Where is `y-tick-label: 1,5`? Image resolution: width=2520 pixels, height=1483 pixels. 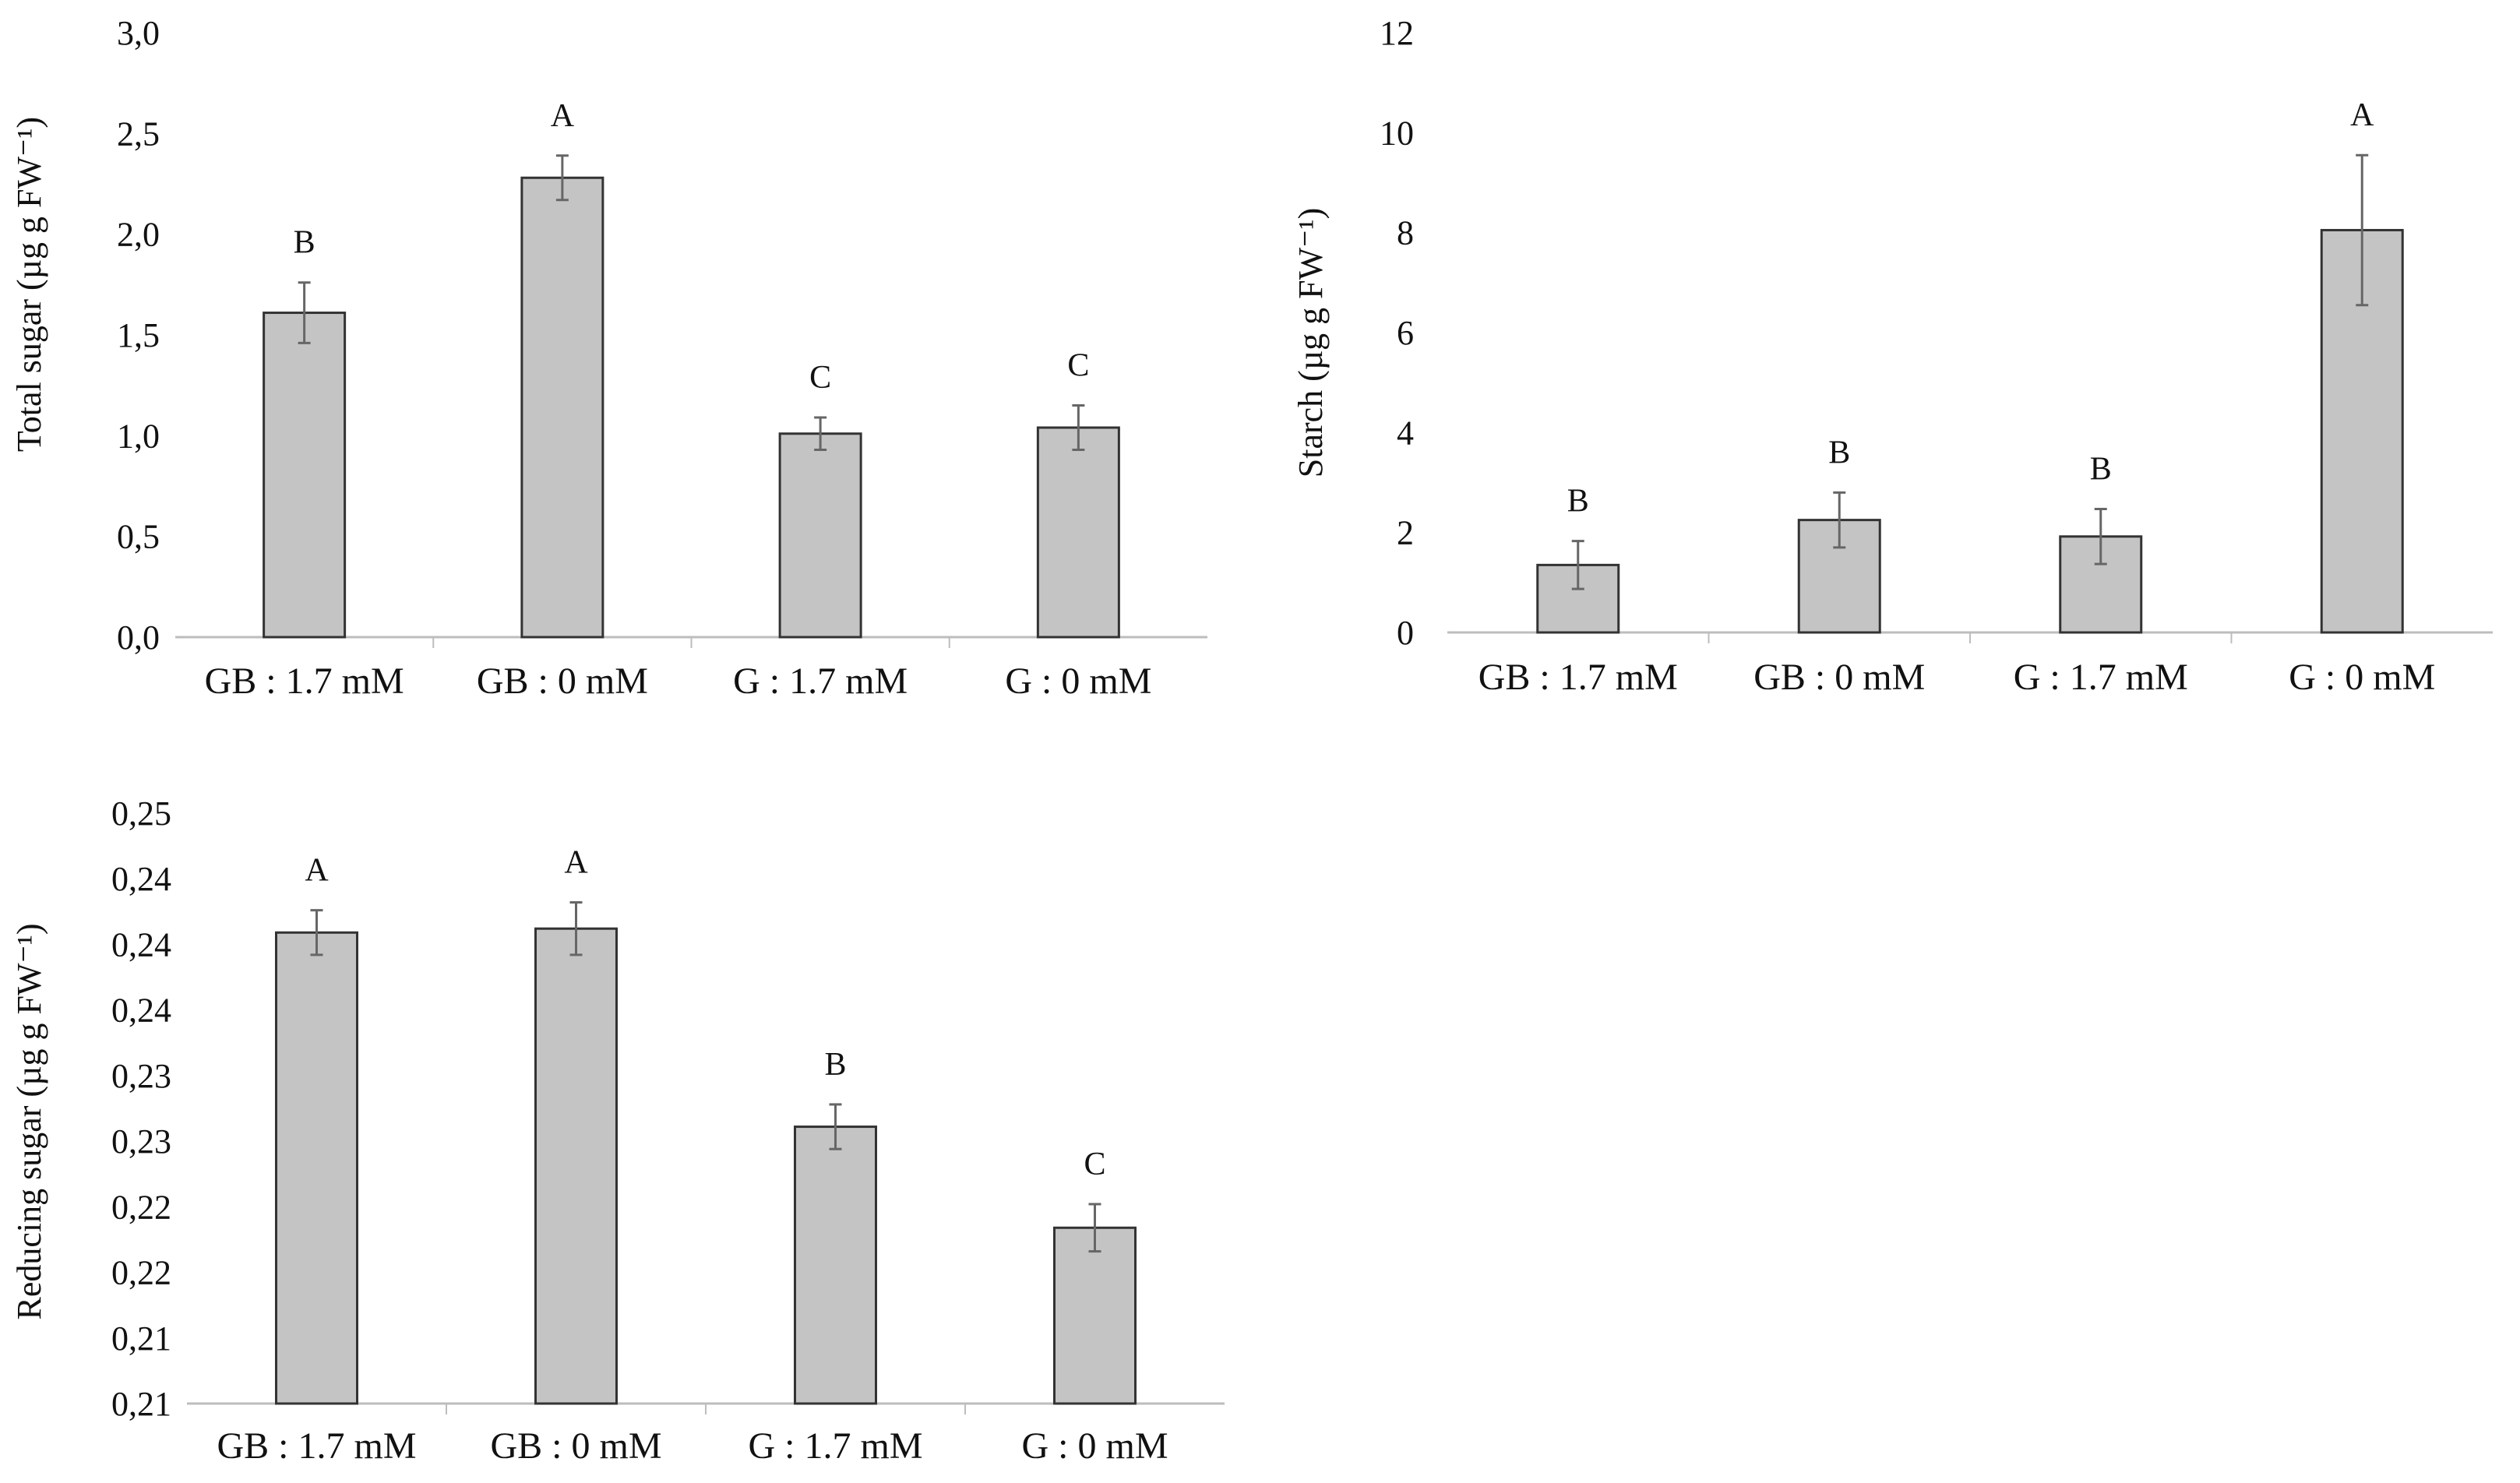
y-tick-label: 1,5 is located at coordinates (138, 335).